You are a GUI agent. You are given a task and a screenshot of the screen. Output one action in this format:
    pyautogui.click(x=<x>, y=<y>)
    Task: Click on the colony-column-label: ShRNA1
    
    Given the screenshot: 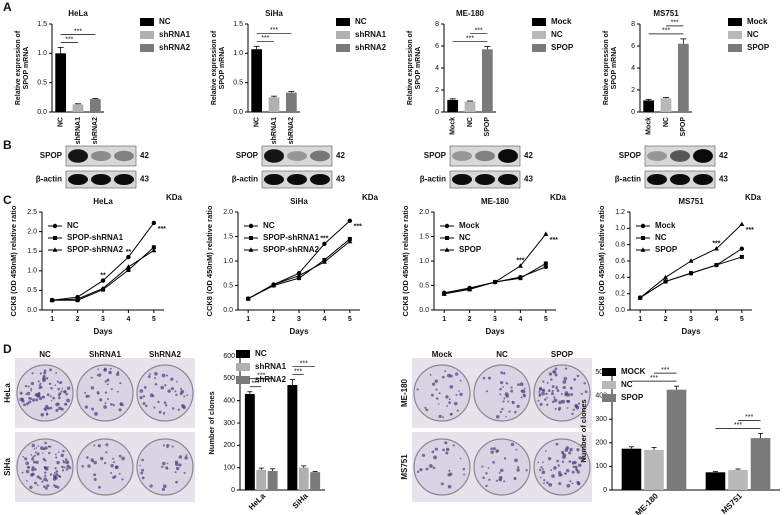 What is the action you would take?
    pyautogui.click(x=105, y=354)
    